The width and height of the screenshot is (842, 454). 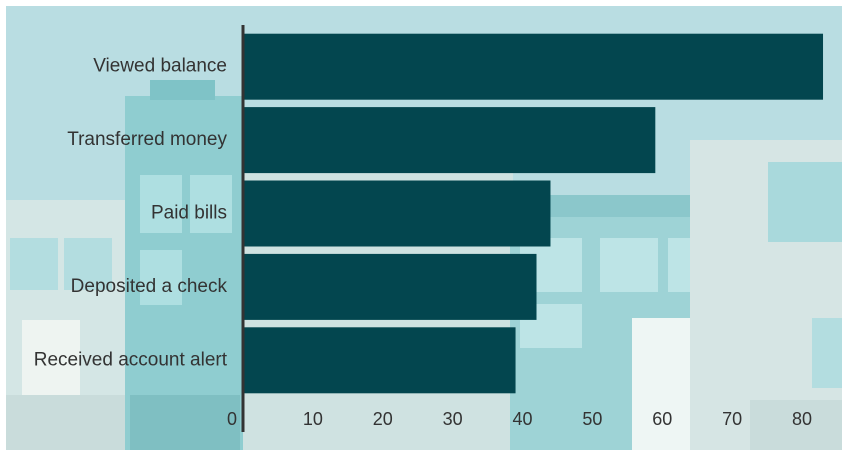 What do you see at coordinates (592, 419) in the screenshot?
I see `x-tick-label-5: 50` at bounding box center [592, 419].